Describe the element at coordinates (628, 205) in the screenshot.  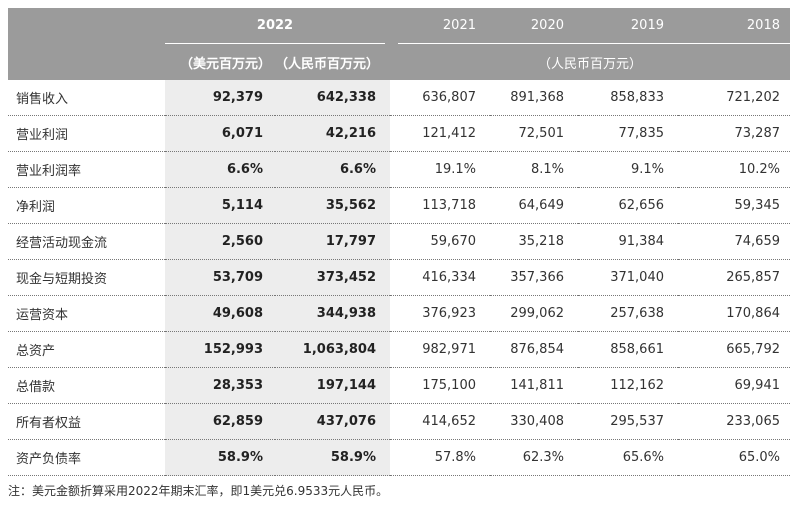
I see `cell: 62,656` at that location.